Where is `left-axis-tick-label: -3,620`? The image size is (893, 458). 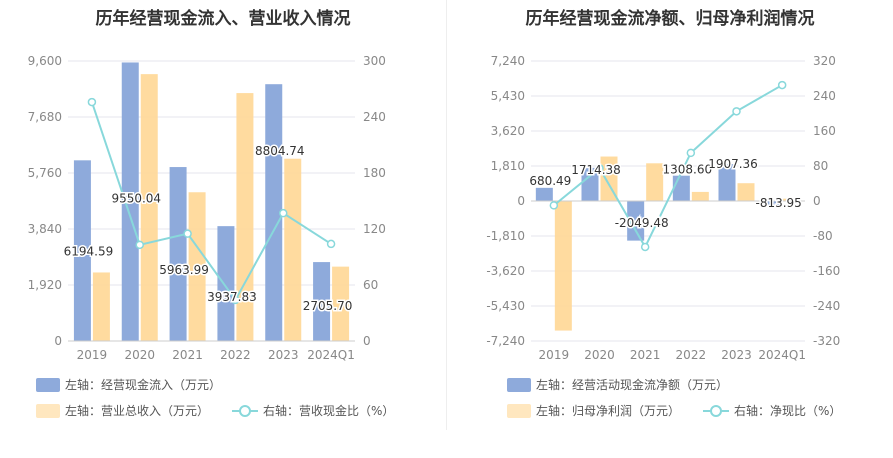 left-axis-tick-label: -3,620 is located at coordinates (505, 271).